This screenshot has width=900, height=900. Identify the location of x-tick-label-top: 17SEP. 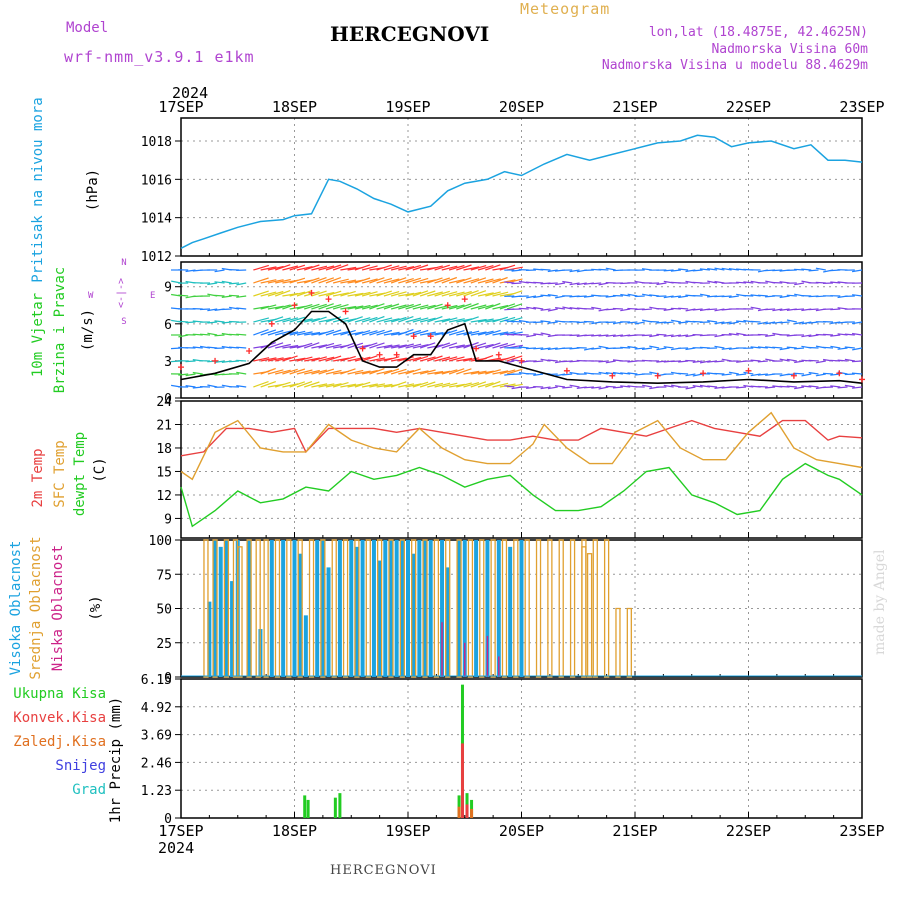
(180, 107).